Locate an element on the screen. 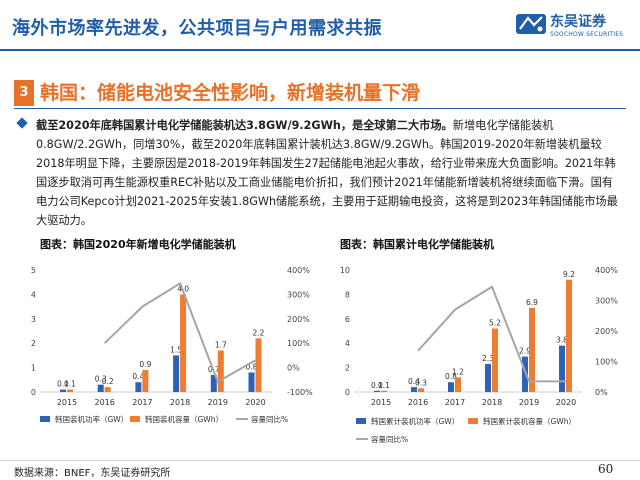 The width and height of the screenshot is (640, 480). bar-value-label: 1.7 is located at coordinates (221, 345).